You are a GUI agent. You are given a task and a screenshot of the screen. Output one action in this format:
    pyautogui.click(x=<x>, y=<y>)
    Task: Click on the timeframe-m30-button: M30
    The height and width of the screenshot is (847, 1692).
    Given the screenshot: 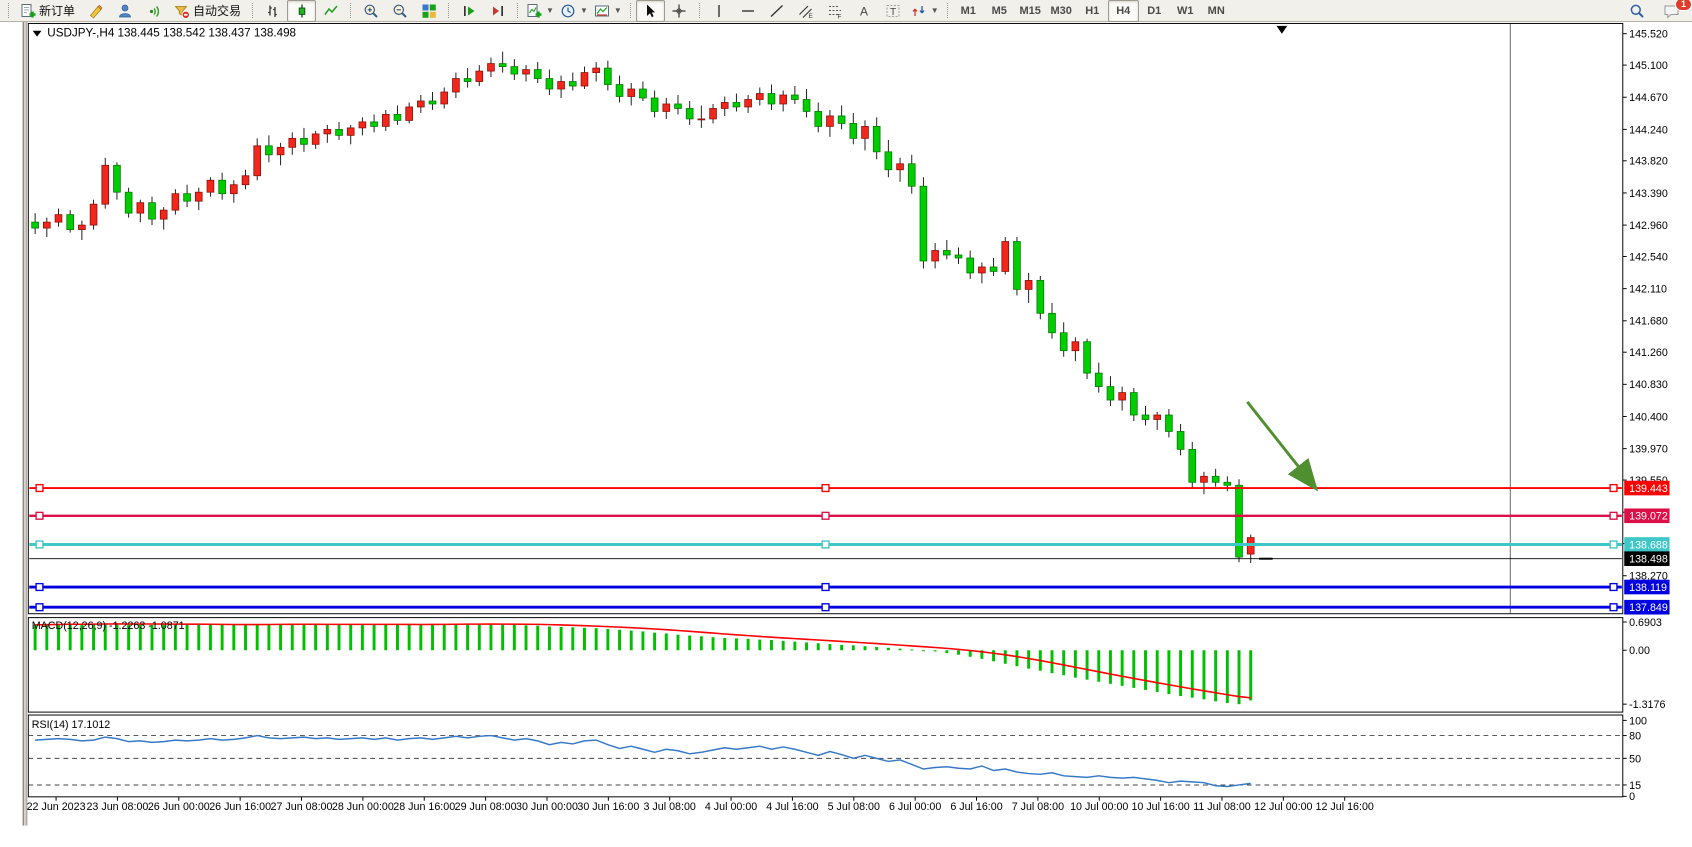 What is the action you would take?
    pyautogui.click(x=1061, y=10)
    